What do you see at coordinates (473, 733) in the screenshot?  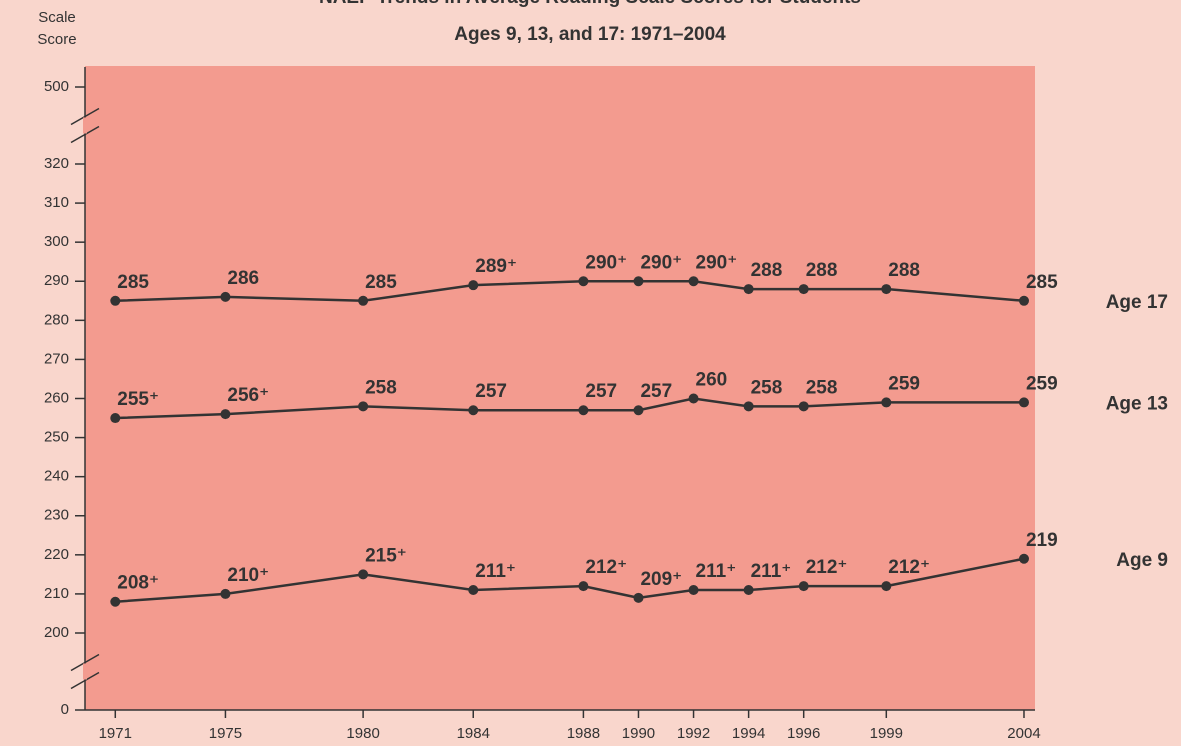 I see `x-tick-label: 1984` at bounding box center [473, 733].